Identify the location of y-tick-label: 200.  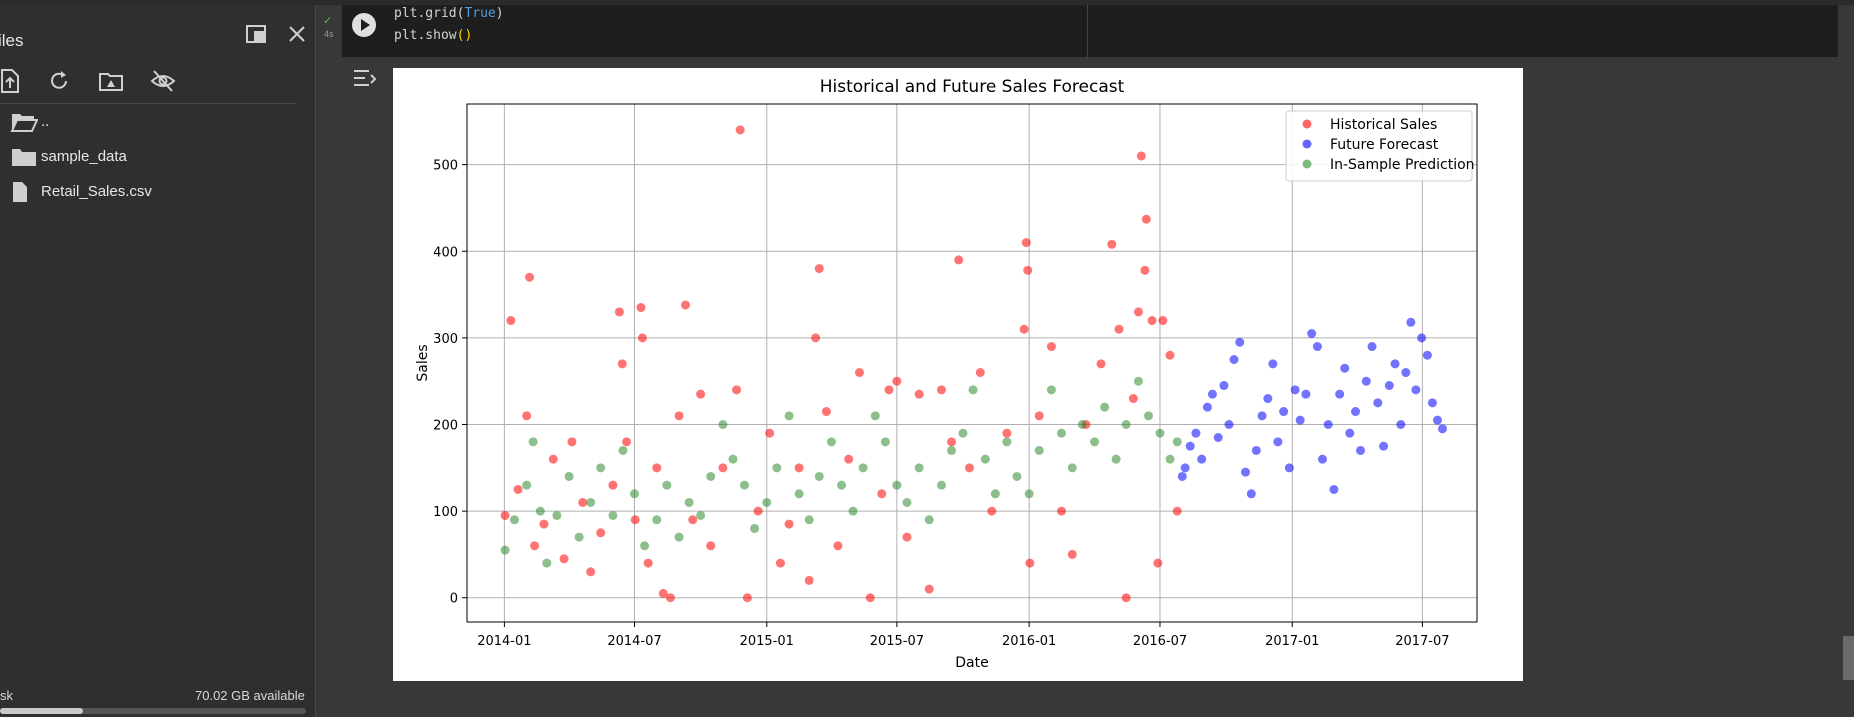
(445, 426).